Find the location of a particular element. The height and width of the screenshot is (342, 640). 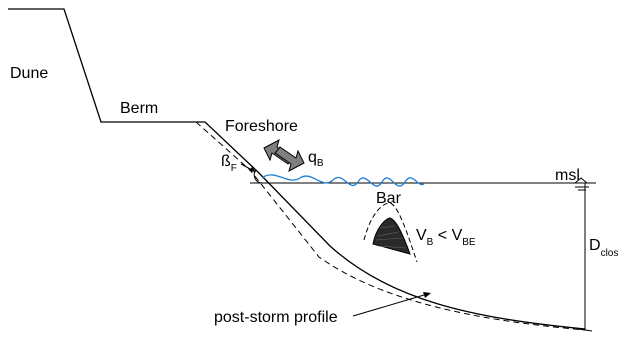

bar-envelope-dashed is located at coordinates (390, 232).